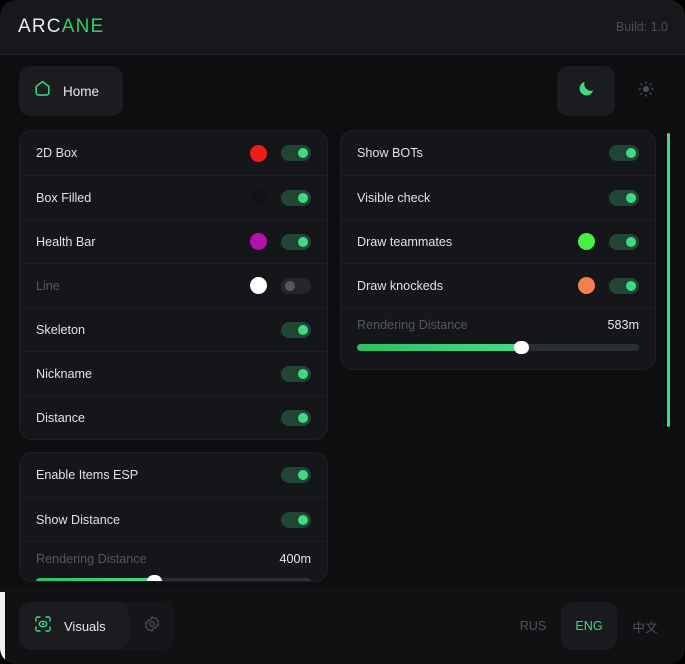 The height and width of the screenshot is (664, 685). What do you see at coordinates (87, 475) in the screenshot?
I see `row-label: Enable Items ESP` at bounding box center [87, 475].